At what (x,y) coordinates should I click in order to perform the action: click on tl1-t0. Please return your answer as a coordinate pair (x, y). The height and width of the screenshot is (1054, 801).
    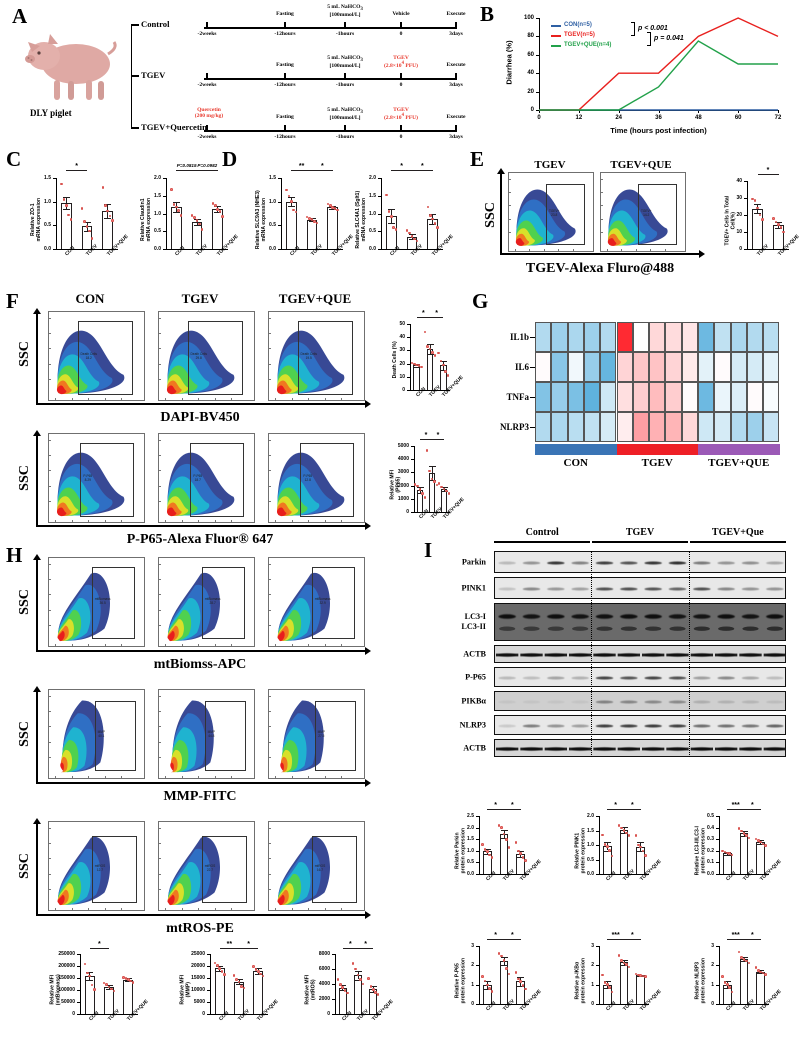
    Looking at the image, I should click on (207, 25).